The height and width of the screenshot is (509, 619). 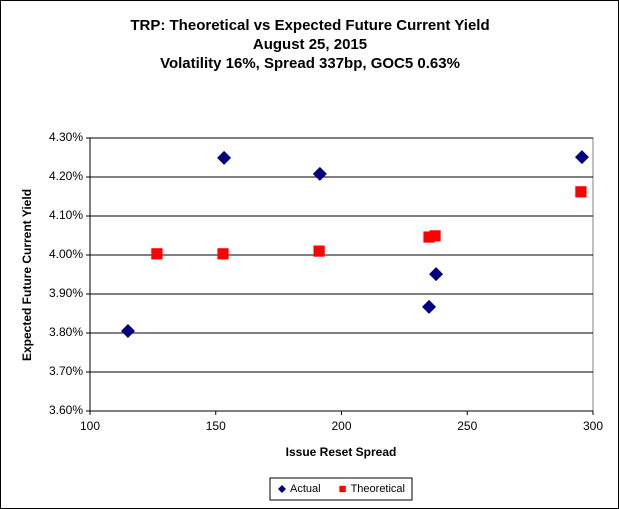 I want to click on y-tick-label: 3.60%, so click(x=66, y=410).